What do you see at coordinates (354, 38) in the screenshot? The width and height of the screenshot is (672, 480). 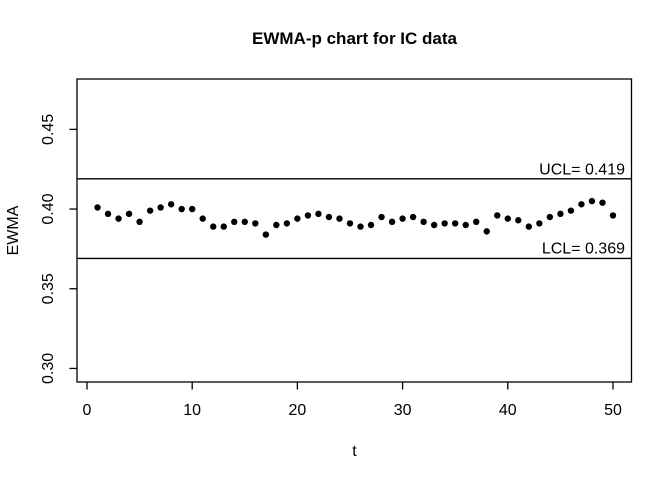 I see `chart-title: EWMA-p chart for IC data` at bounding box center [354, 38].